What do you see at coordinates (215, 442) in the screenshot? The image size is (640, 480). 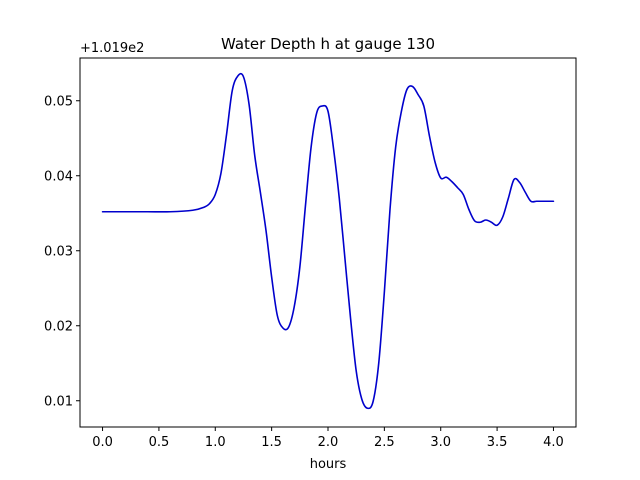 I see `x-tick-label: 1.0` at bounding box center [215, 442].